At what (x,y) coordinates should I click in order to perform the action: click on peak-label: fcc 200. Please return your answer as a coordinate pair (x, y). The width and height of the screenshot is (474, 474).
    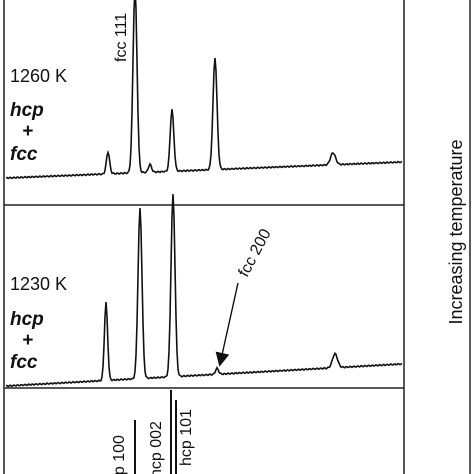
    Looking at the image, I should click on (255, 253).